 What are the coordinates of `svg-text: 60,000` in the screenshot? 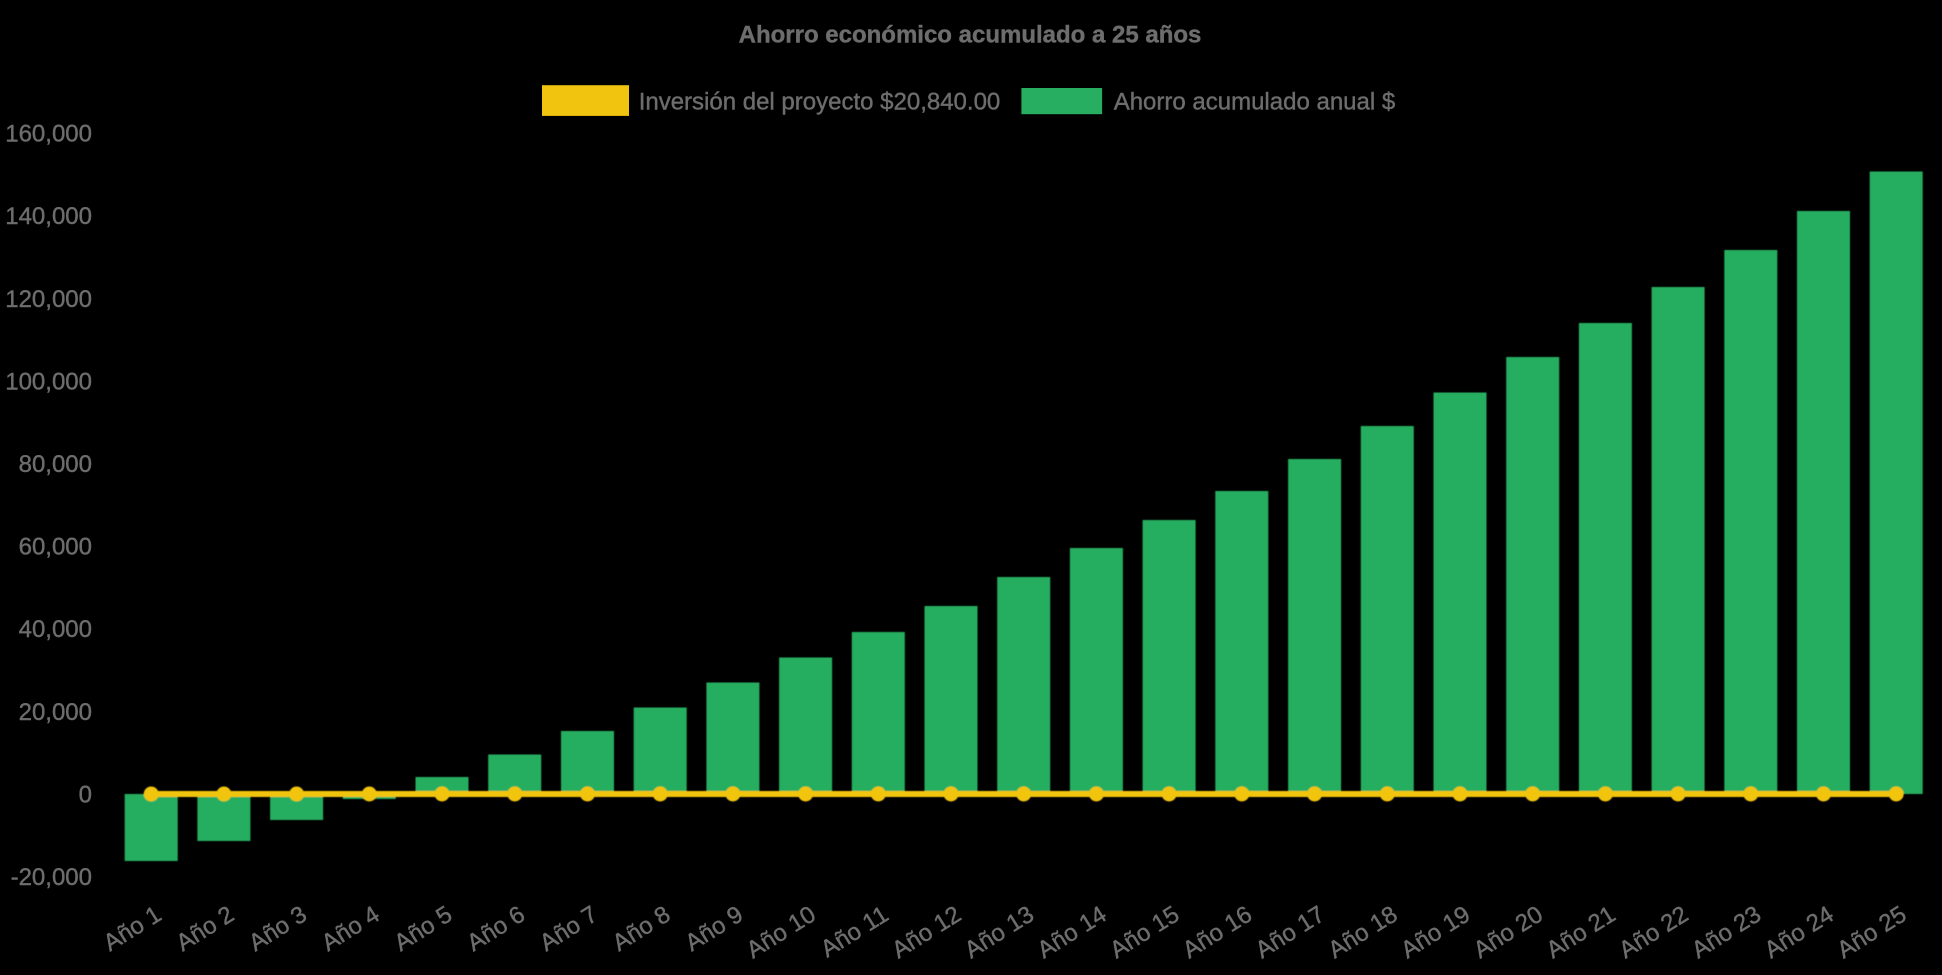 It's located at (55, 547).